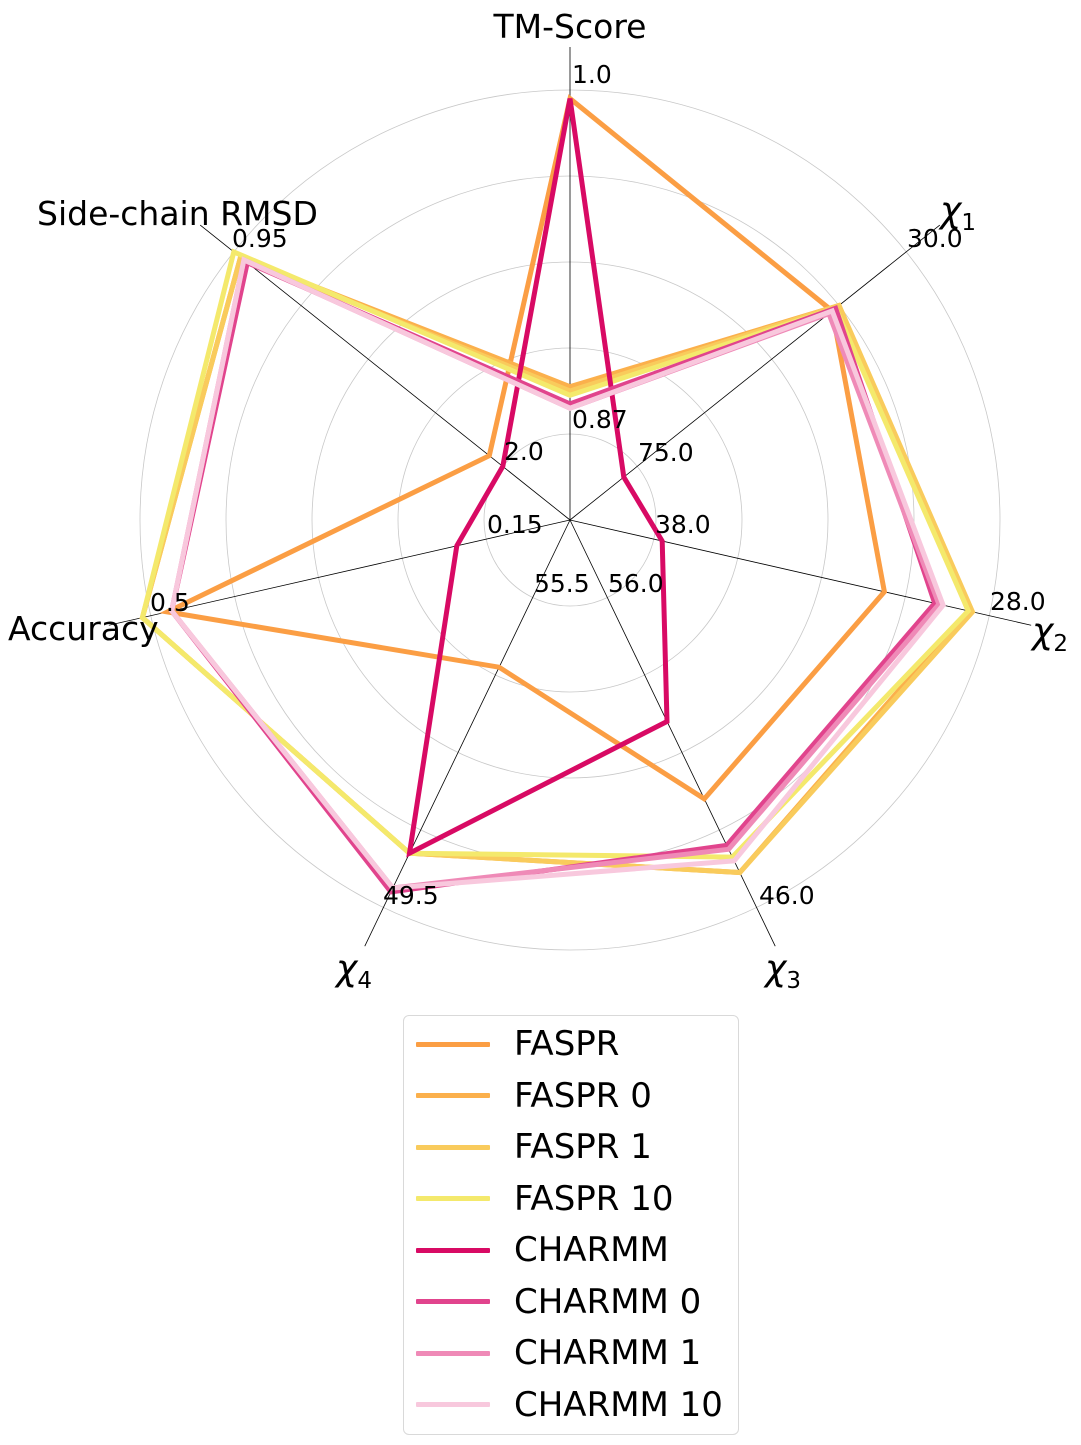 Image resolution: width=1081 pixels, height=1445 pixels. What do you see at coordinates (170, 602) in the screenshot?
I see `tick-label-outer: 0.5` at bounding box center [170, 602].